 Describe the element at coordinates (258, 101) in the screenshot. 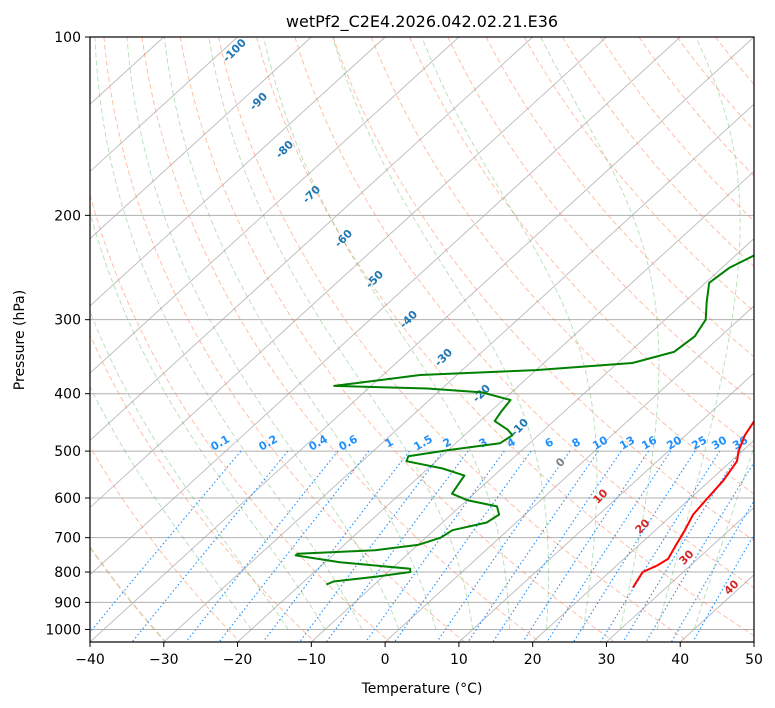

I see `isotherm-label: -90` at that location.